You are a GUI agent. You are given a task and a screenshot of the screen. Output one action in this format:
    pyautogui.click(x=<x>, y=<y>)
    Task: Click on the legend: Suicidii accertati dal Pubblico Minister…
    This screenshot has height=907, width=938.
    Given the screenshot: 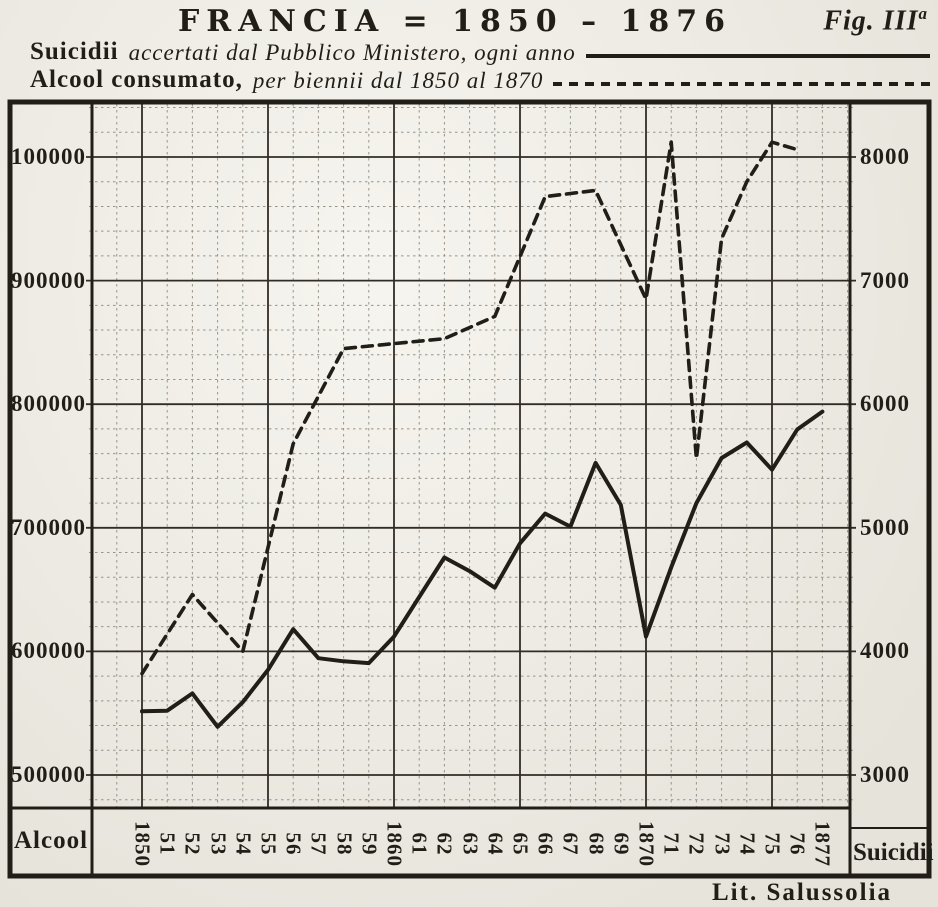 What is the action you would take?
    pyautogui.click(x=481, y=65)
    